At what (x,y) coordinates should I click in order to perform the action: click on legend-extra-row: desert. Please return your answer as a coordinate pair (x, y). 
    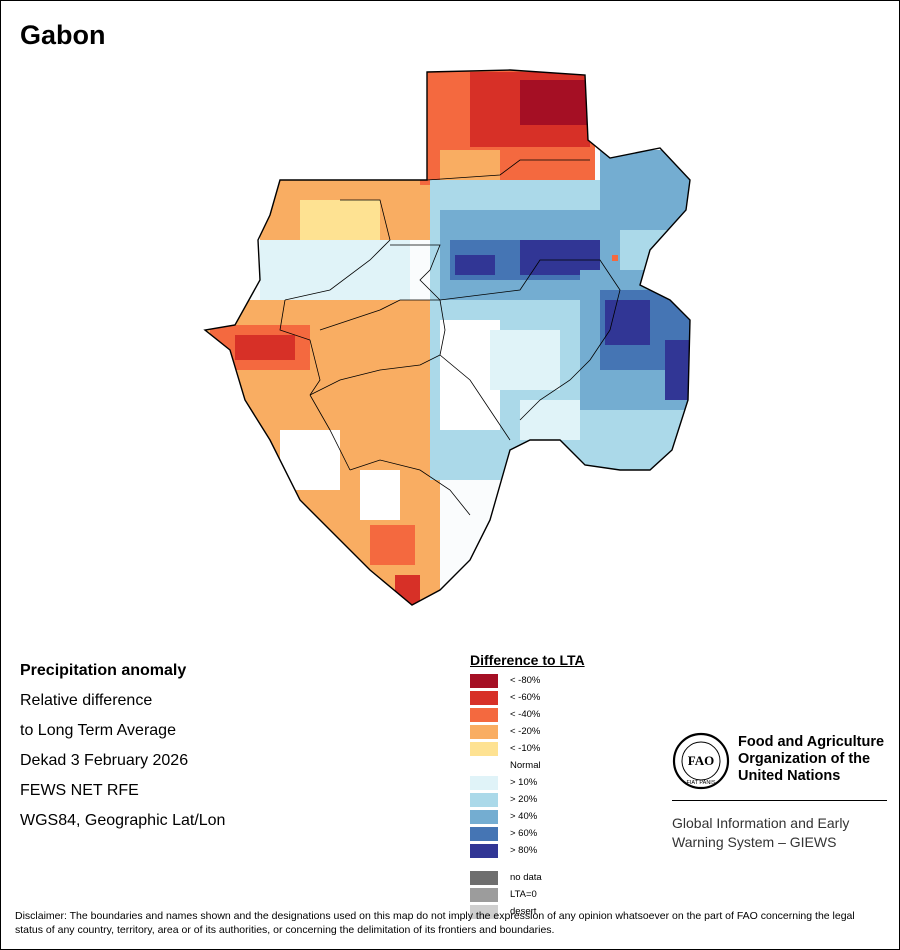
    Looking at the image, I should click on (560, 911).